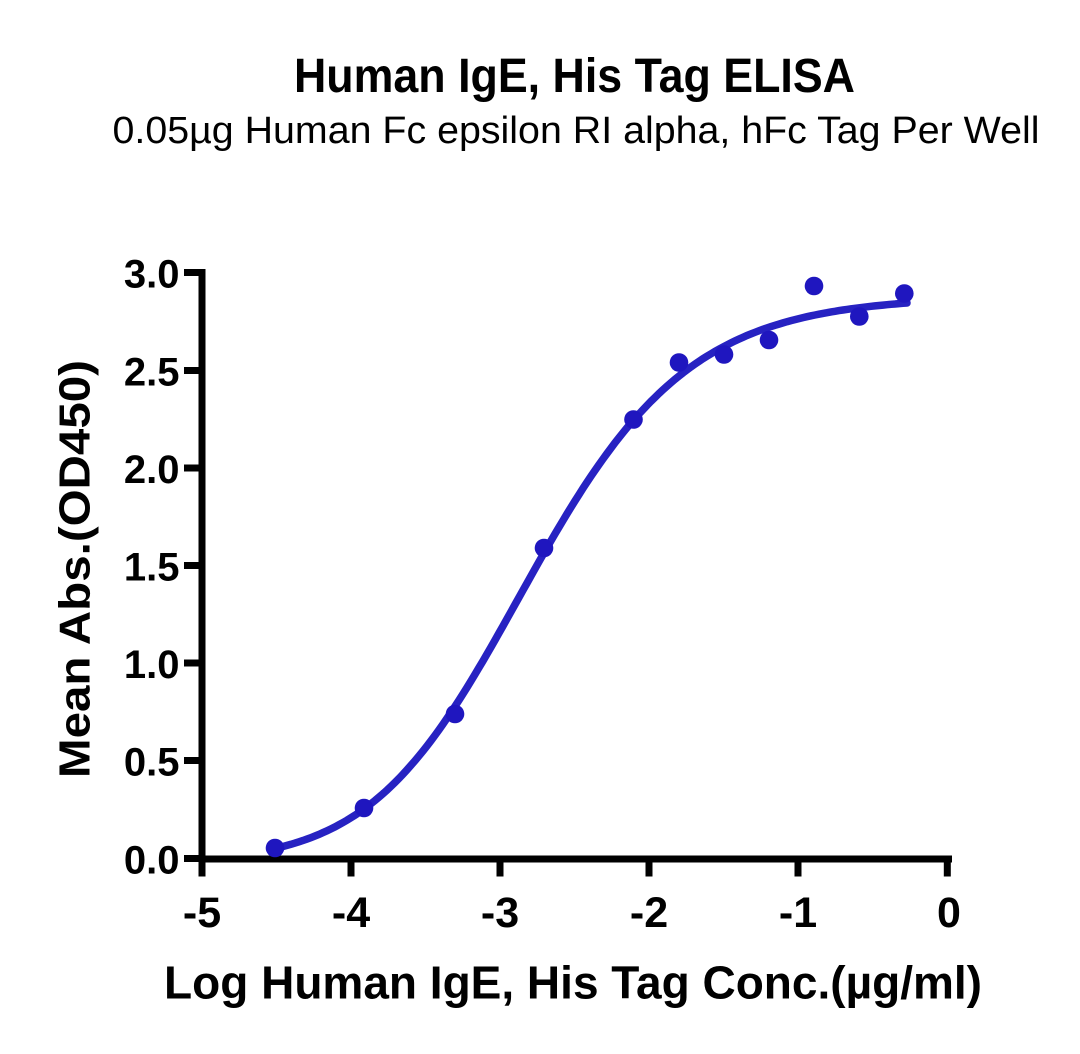 The image size is (1080, 1054). What do you see at coordinates (152, 568) in the screenshot?
I see `svg-text: 1.5` at bounding box center [152, 568].